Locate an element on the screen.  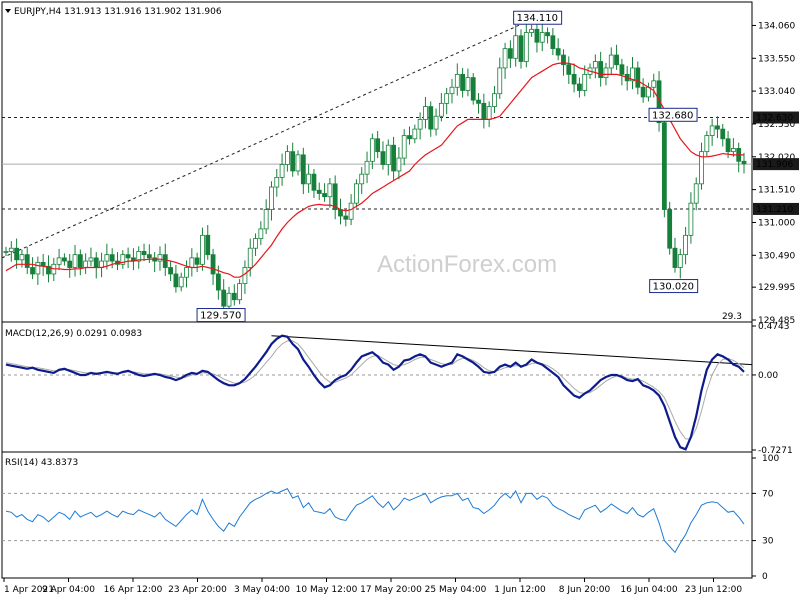
x-tick-label: 23 Jun 12:00 is located at coordinates (713, 590).